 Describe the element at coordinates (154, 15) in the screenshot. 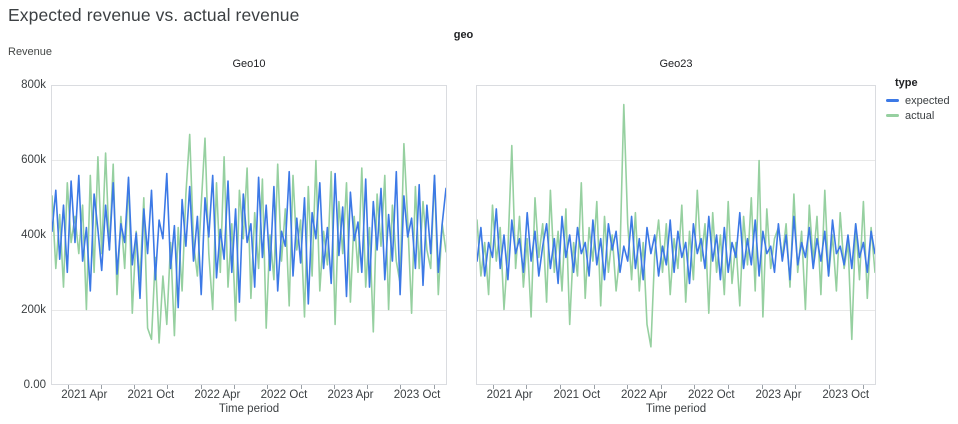

I see `chart-title: Expected revenue vs. actual revenue` at that location.